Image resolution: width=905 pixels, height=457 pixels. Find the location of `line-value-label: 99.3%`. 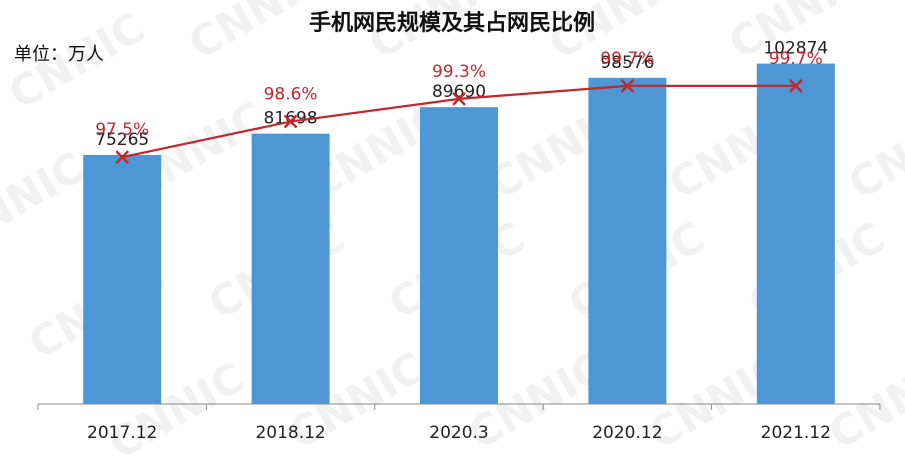

line-value-label: 99.3% is located at coordinates (459, 72).